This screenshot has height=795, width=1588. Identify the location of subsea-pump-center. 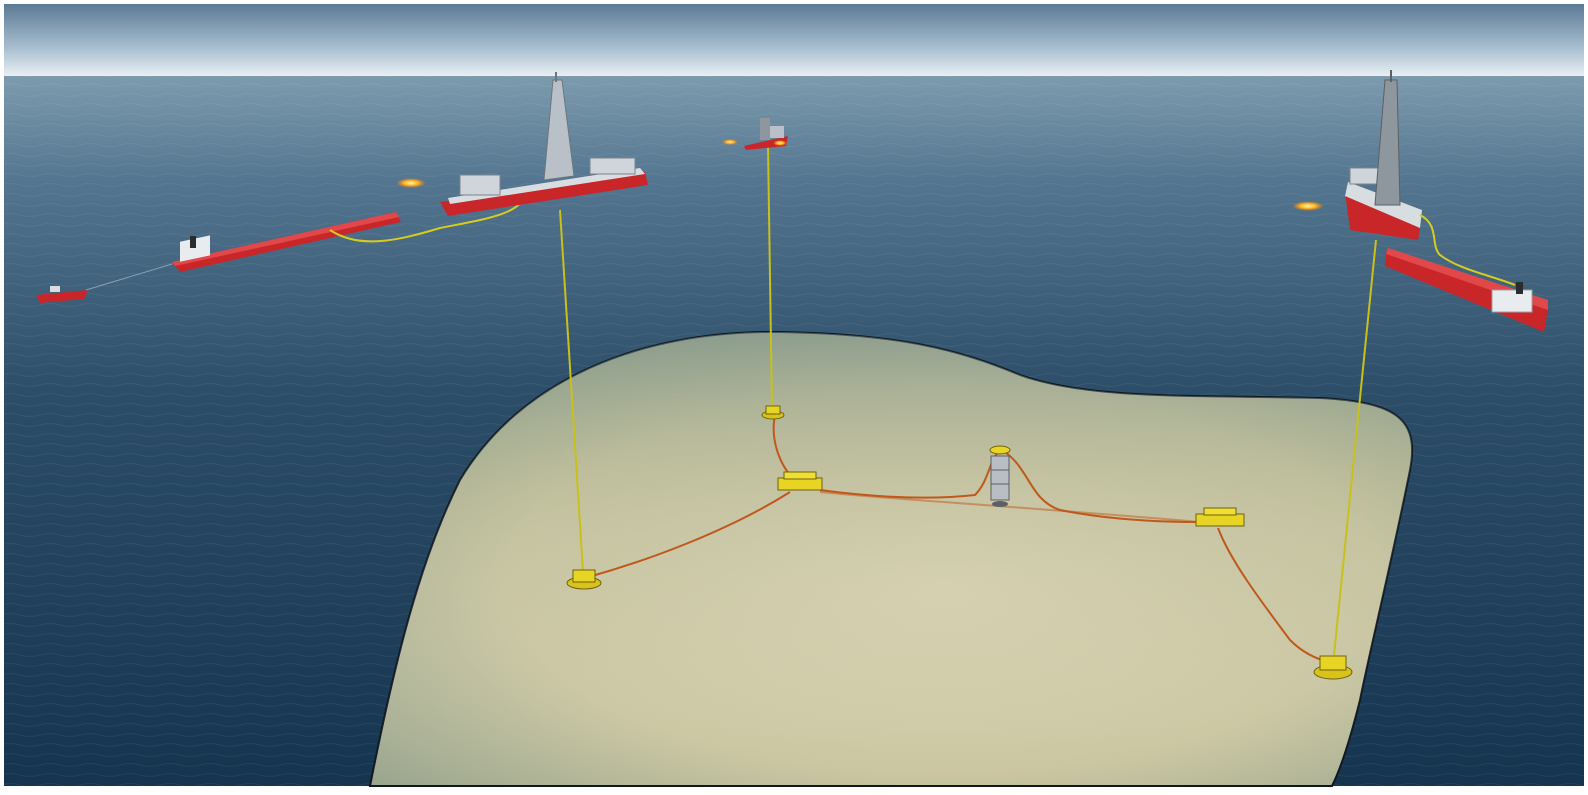
(1000, 476).